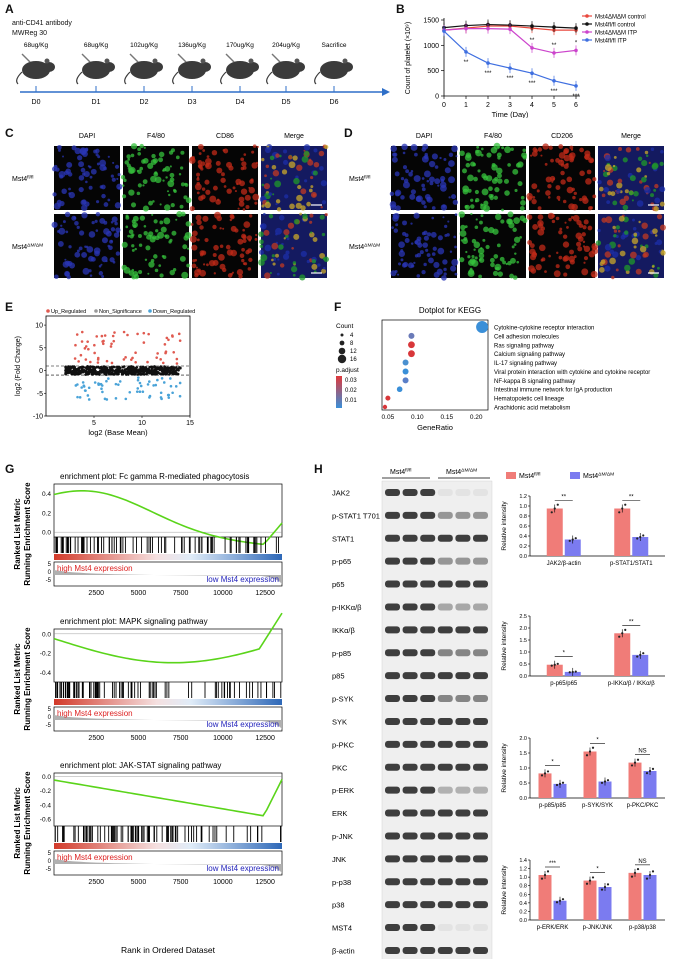  What do you see at coordinates (345, 326) in the screenshot?
I see `count-title: Count` at bounding box center [345, 326].